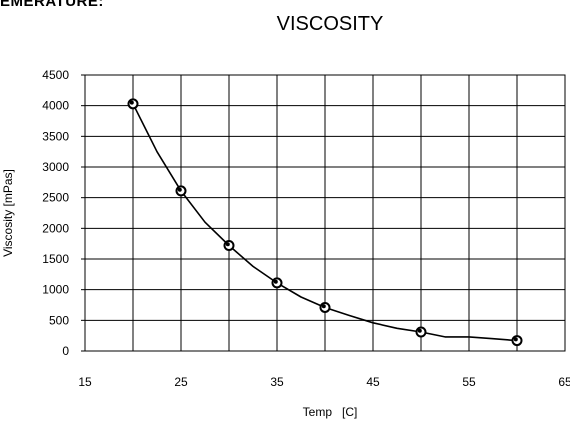 Image resolution: width=570 pixels, height=423 pixels. What do you see at coordinates (55, 213) in the screenshot?
I see `y-tick-labels: 0 500 1000 1500 2000 2500 3000 3500 4000 4500` at bounding box center [55, 213].